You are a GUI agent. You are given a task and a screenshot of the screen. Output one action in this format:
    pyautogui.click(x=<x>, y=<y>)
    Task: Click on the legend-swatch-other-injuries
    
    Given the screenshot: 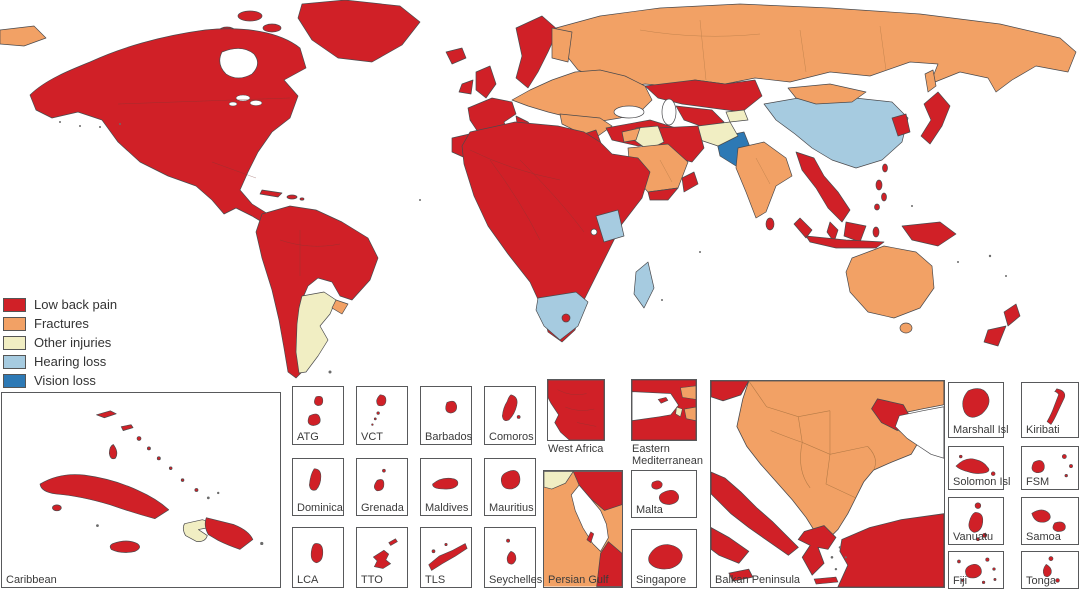 What is the action you would take?
    pyautogui.click(x=14, y=342)
    